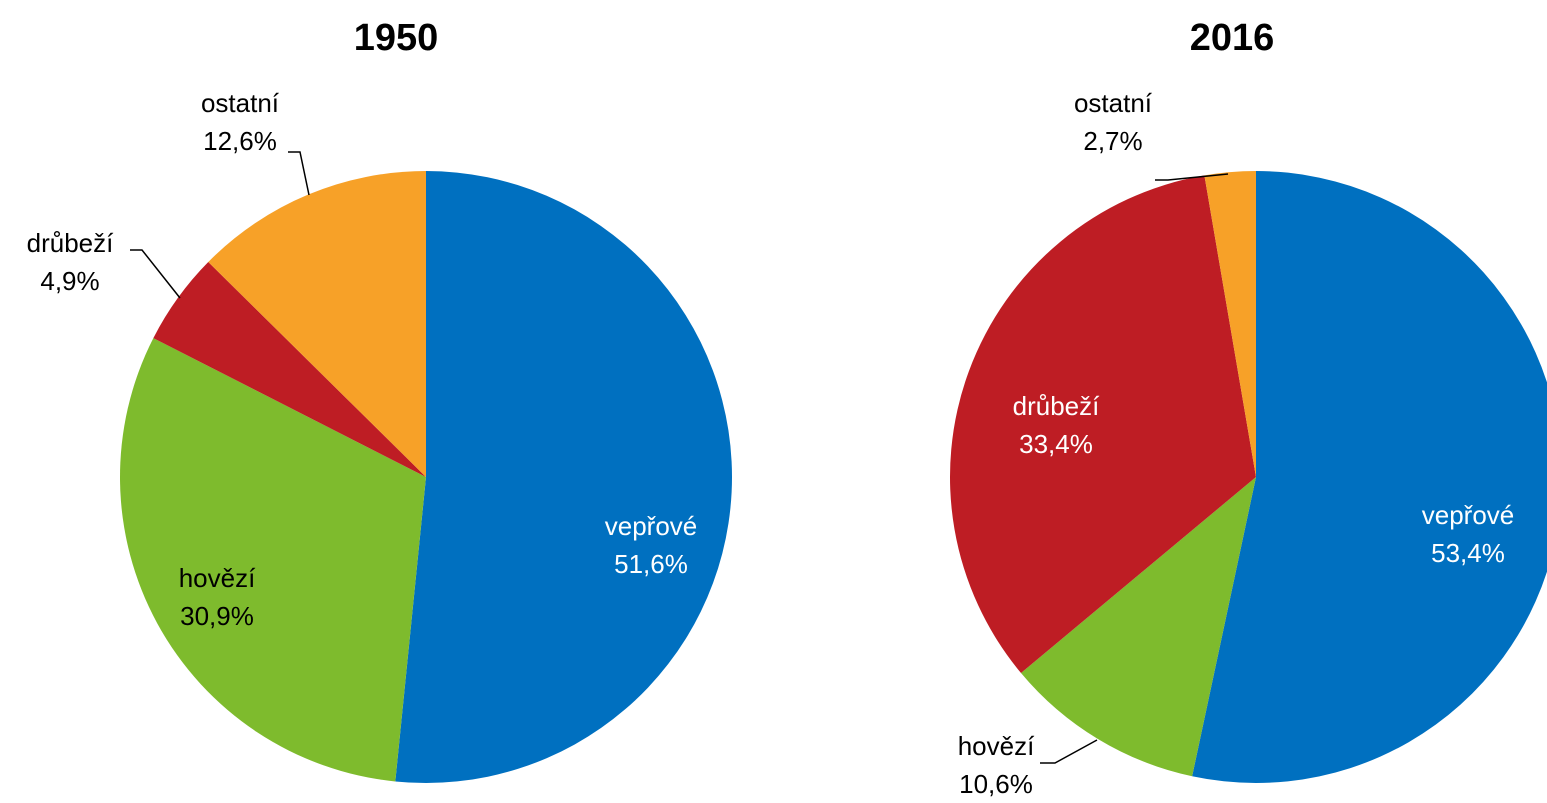 Image resolution: width=1547 pixels, height=803 pixels. I want to click on chart-title: 1950, so click(396, 38).